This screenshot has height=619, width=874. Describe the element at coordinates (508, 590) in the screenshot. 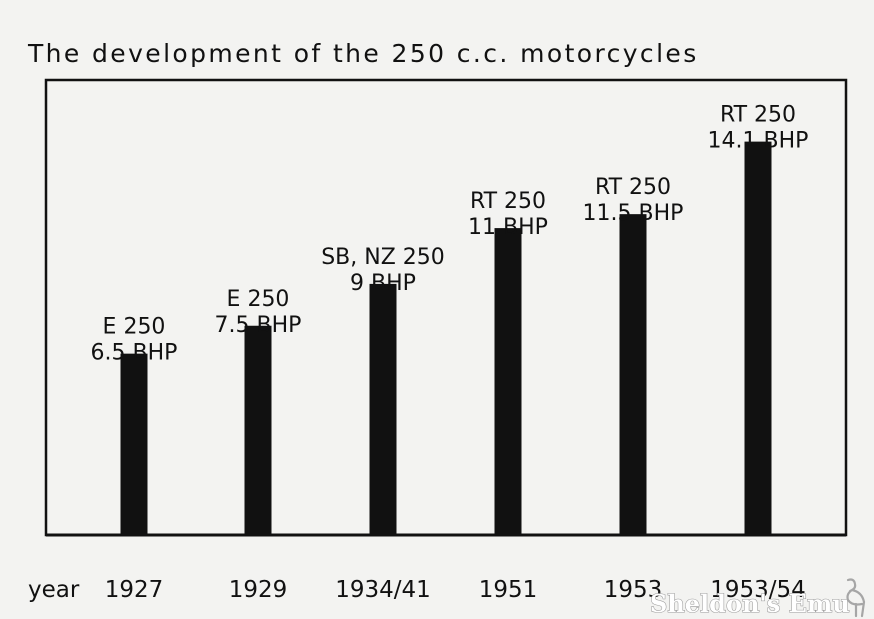

I see `x-tick-label: 1951` at that location.